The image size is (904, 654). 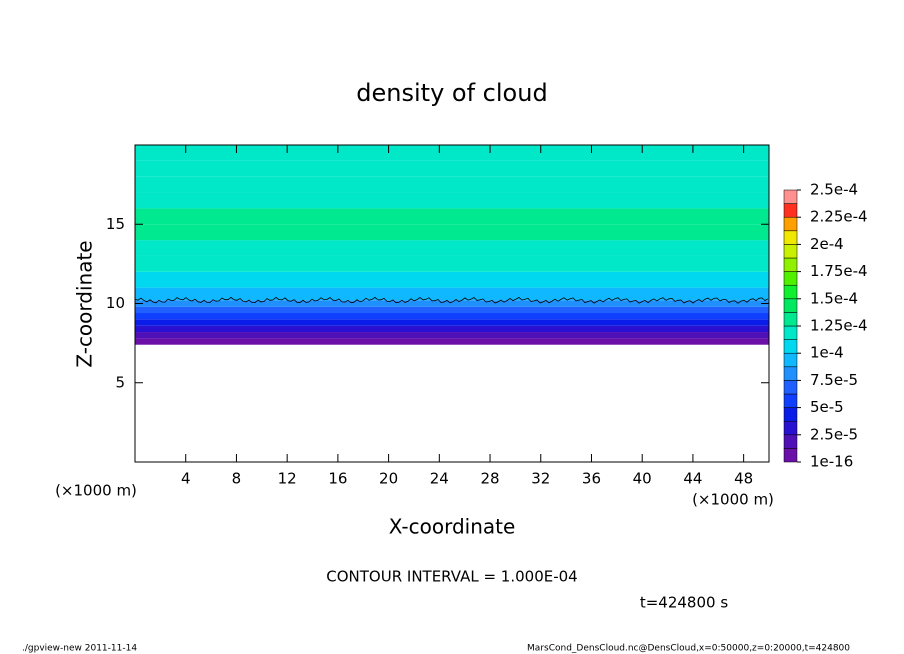 I want to click on colorbar-label: 7.5e-5, so click(x=834, y=380).